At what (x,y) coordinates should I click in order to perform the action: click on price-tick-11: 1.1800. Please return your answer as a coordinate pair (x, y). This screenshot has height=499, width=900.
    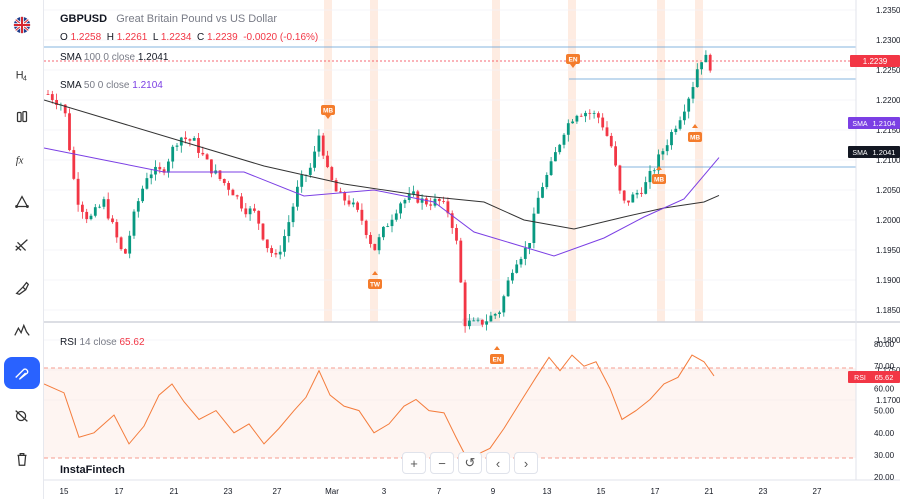
    Looking at the image, I should click on (888, 340).